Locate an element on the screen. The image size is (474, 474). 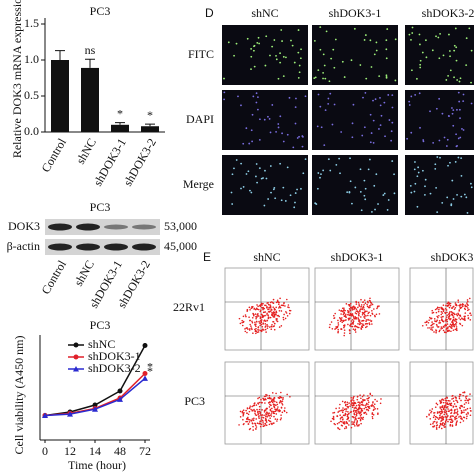
y-axis-label: Relative DOK3 mRNA expression is located at coordinates (17, 79).